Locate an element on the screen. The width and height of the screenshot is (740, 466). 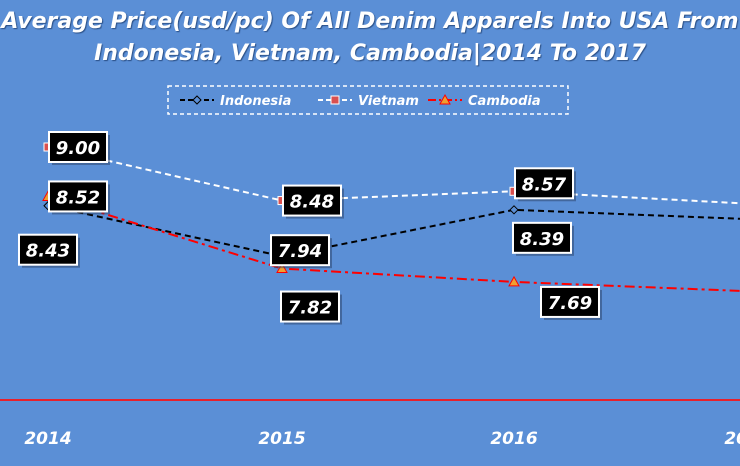
legend-label-indonesia: Indonesia is located at coordinates (255, 101).